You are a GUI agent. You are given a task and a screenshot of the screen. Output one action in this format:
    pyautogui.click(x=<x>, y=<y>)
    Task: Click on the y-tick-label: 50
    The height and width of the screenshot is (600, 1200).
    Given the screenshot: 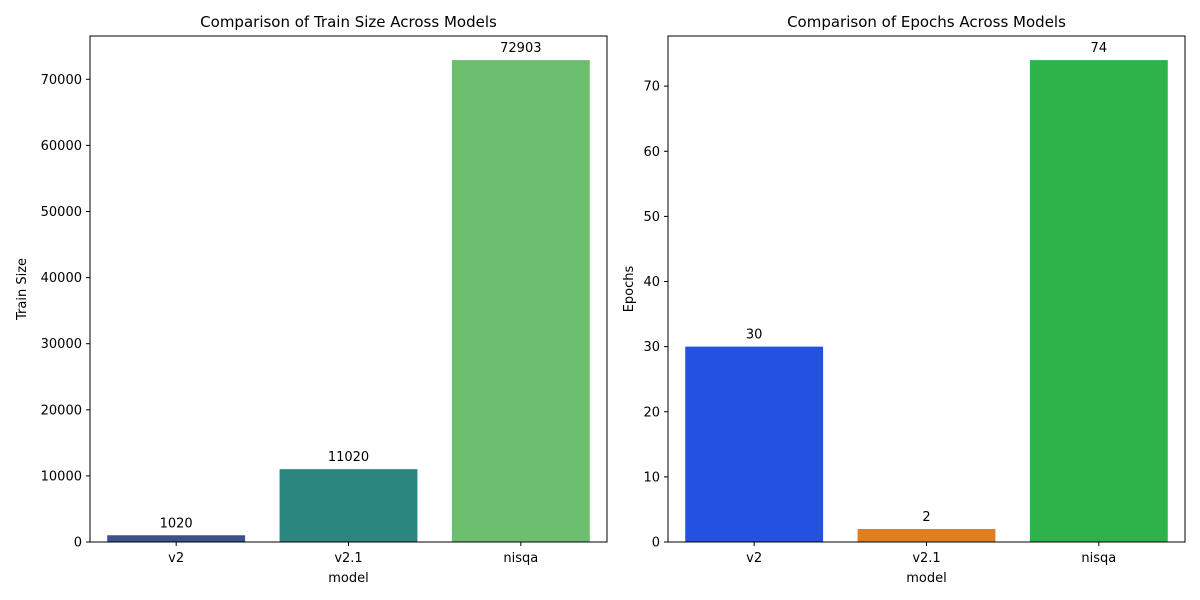 What is the action you would take?
    pyautogui.click(x=651, y=217)
    